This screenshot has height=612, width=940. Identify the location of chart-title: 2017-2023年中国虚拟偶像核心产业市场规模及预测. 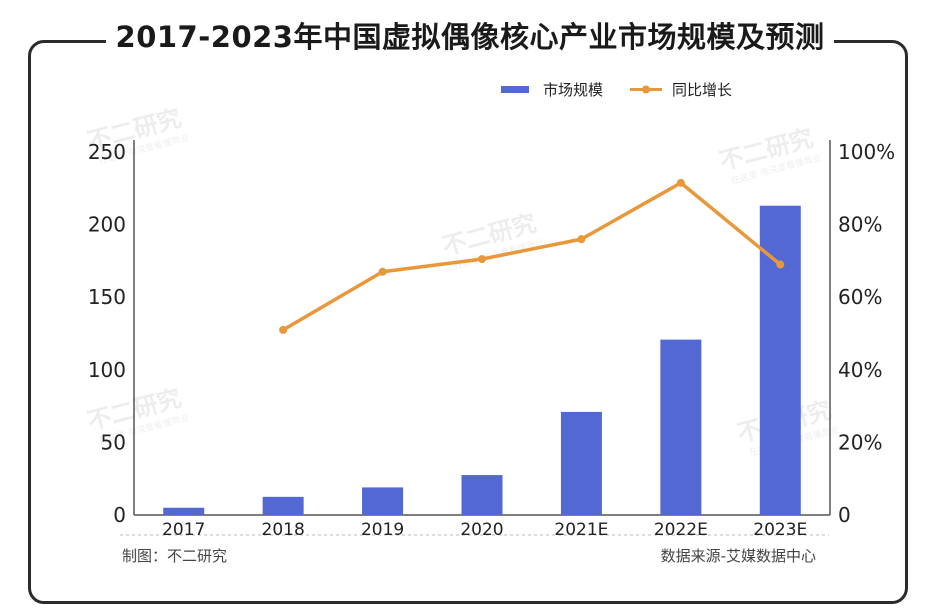
(470, 35).